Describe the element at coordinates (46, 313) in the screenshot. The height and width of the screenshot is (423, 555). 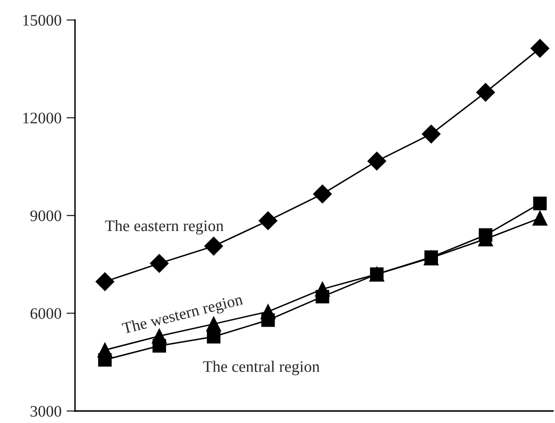
I see `y-tick-label: 6000` at that location.